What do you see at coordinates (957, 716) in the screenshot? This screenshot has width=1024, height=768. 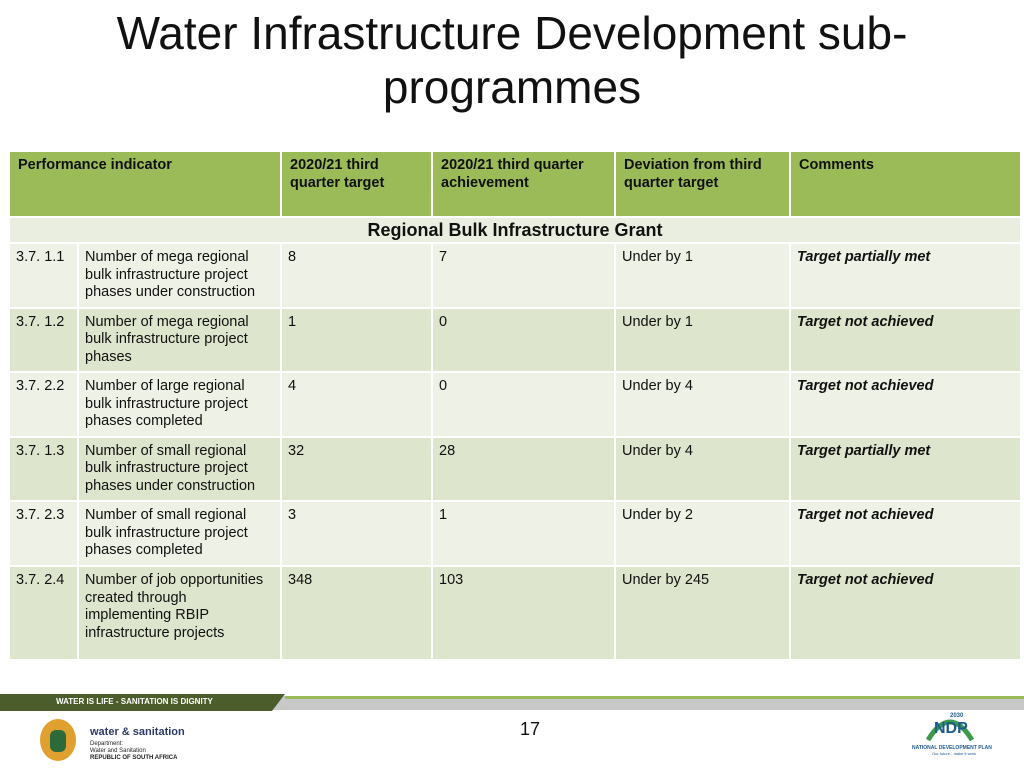 I see `ndp-year: 2030` at bounding box center [957, 716].